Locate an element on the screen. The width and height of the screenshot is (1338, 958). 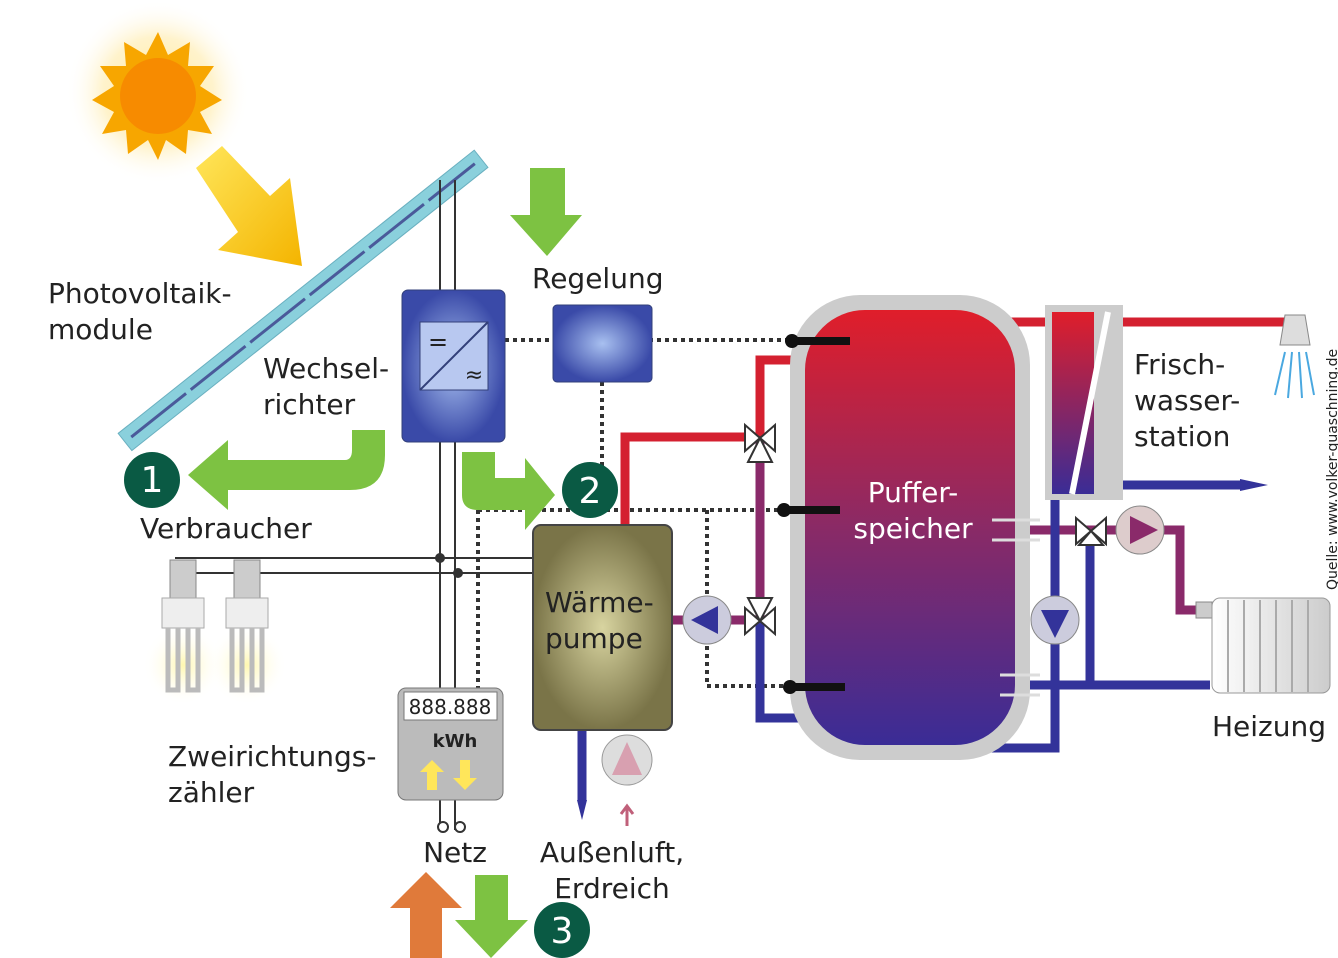
badge-label: 1 is located at coordinates (152, 480).